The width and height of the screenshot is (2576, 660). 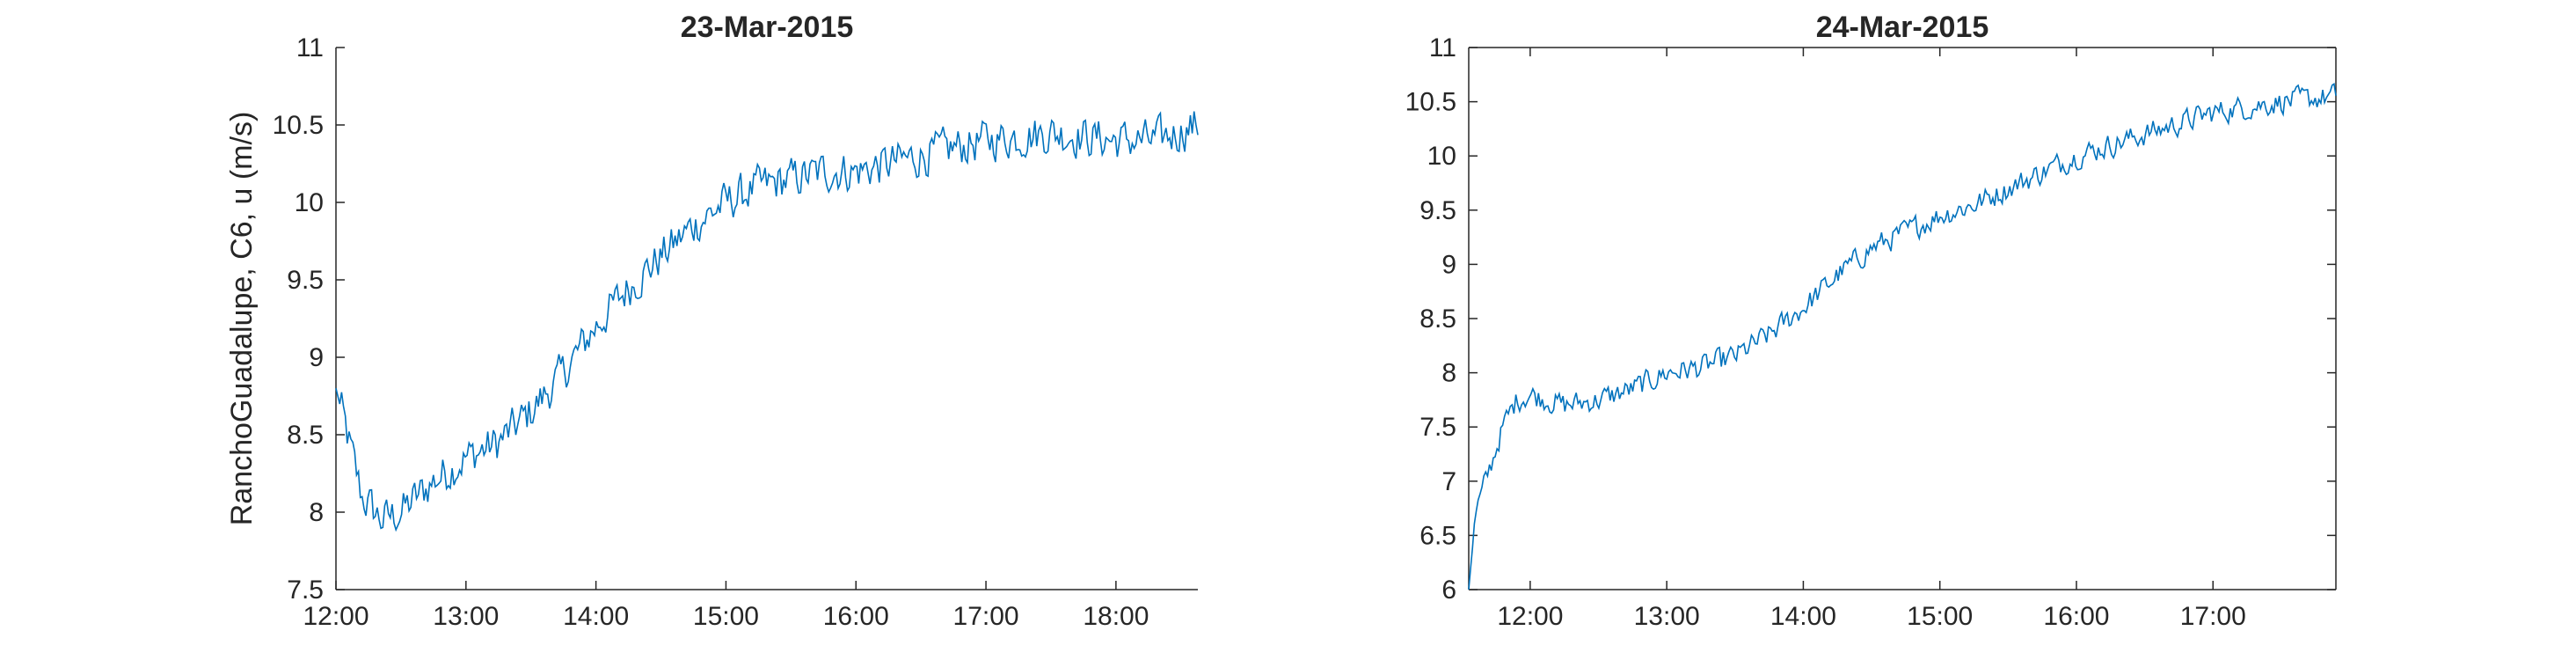 I want to click on y-tick-label: 6, so click(x=1448, y=591).